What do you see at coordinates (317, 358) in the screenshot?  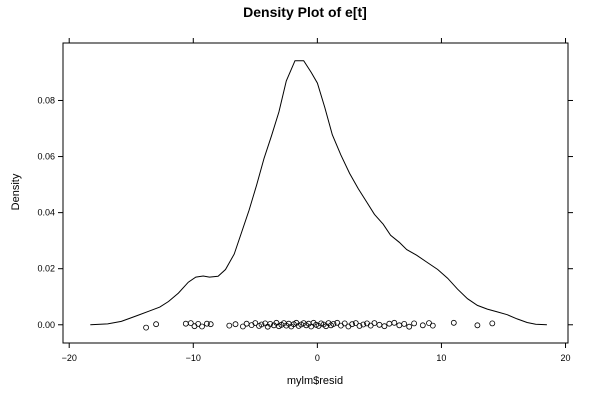 I see `x-tick-label: 0` at bounding box center [317, 358].